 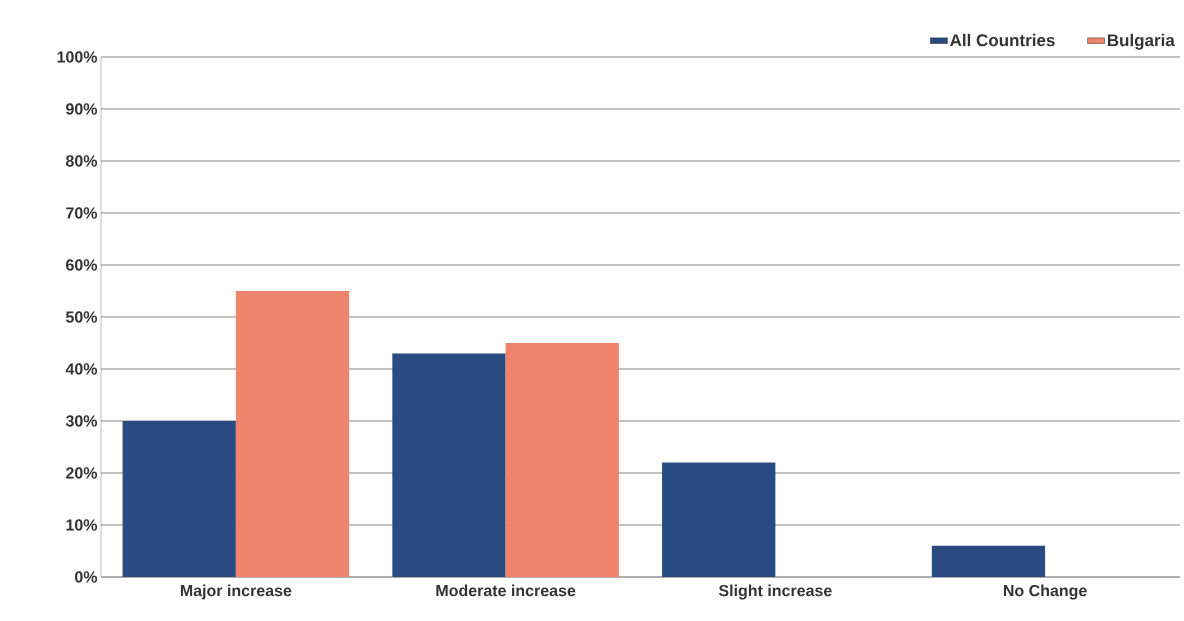 I want to click on y-tick-label: 70%, so click(x=82, y=213).